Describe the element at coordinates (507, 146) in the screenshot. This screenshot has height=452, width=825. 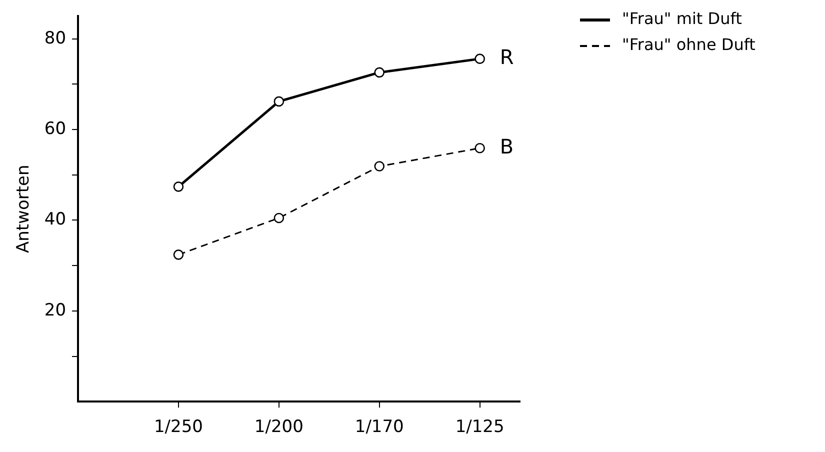
I see `annotation: B` at that location.